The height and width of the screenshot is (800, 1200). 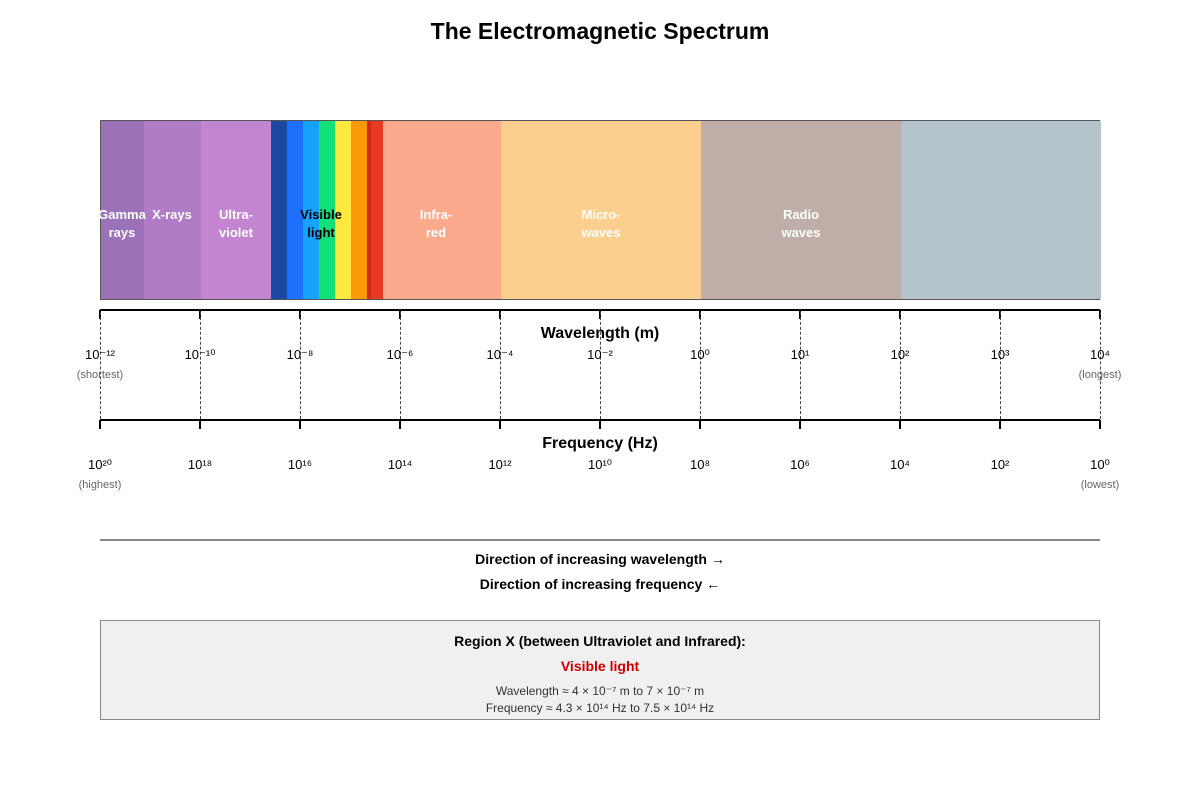 I want to click on frequency-tick-label: 10²⁰, so click(x=99, y=464).